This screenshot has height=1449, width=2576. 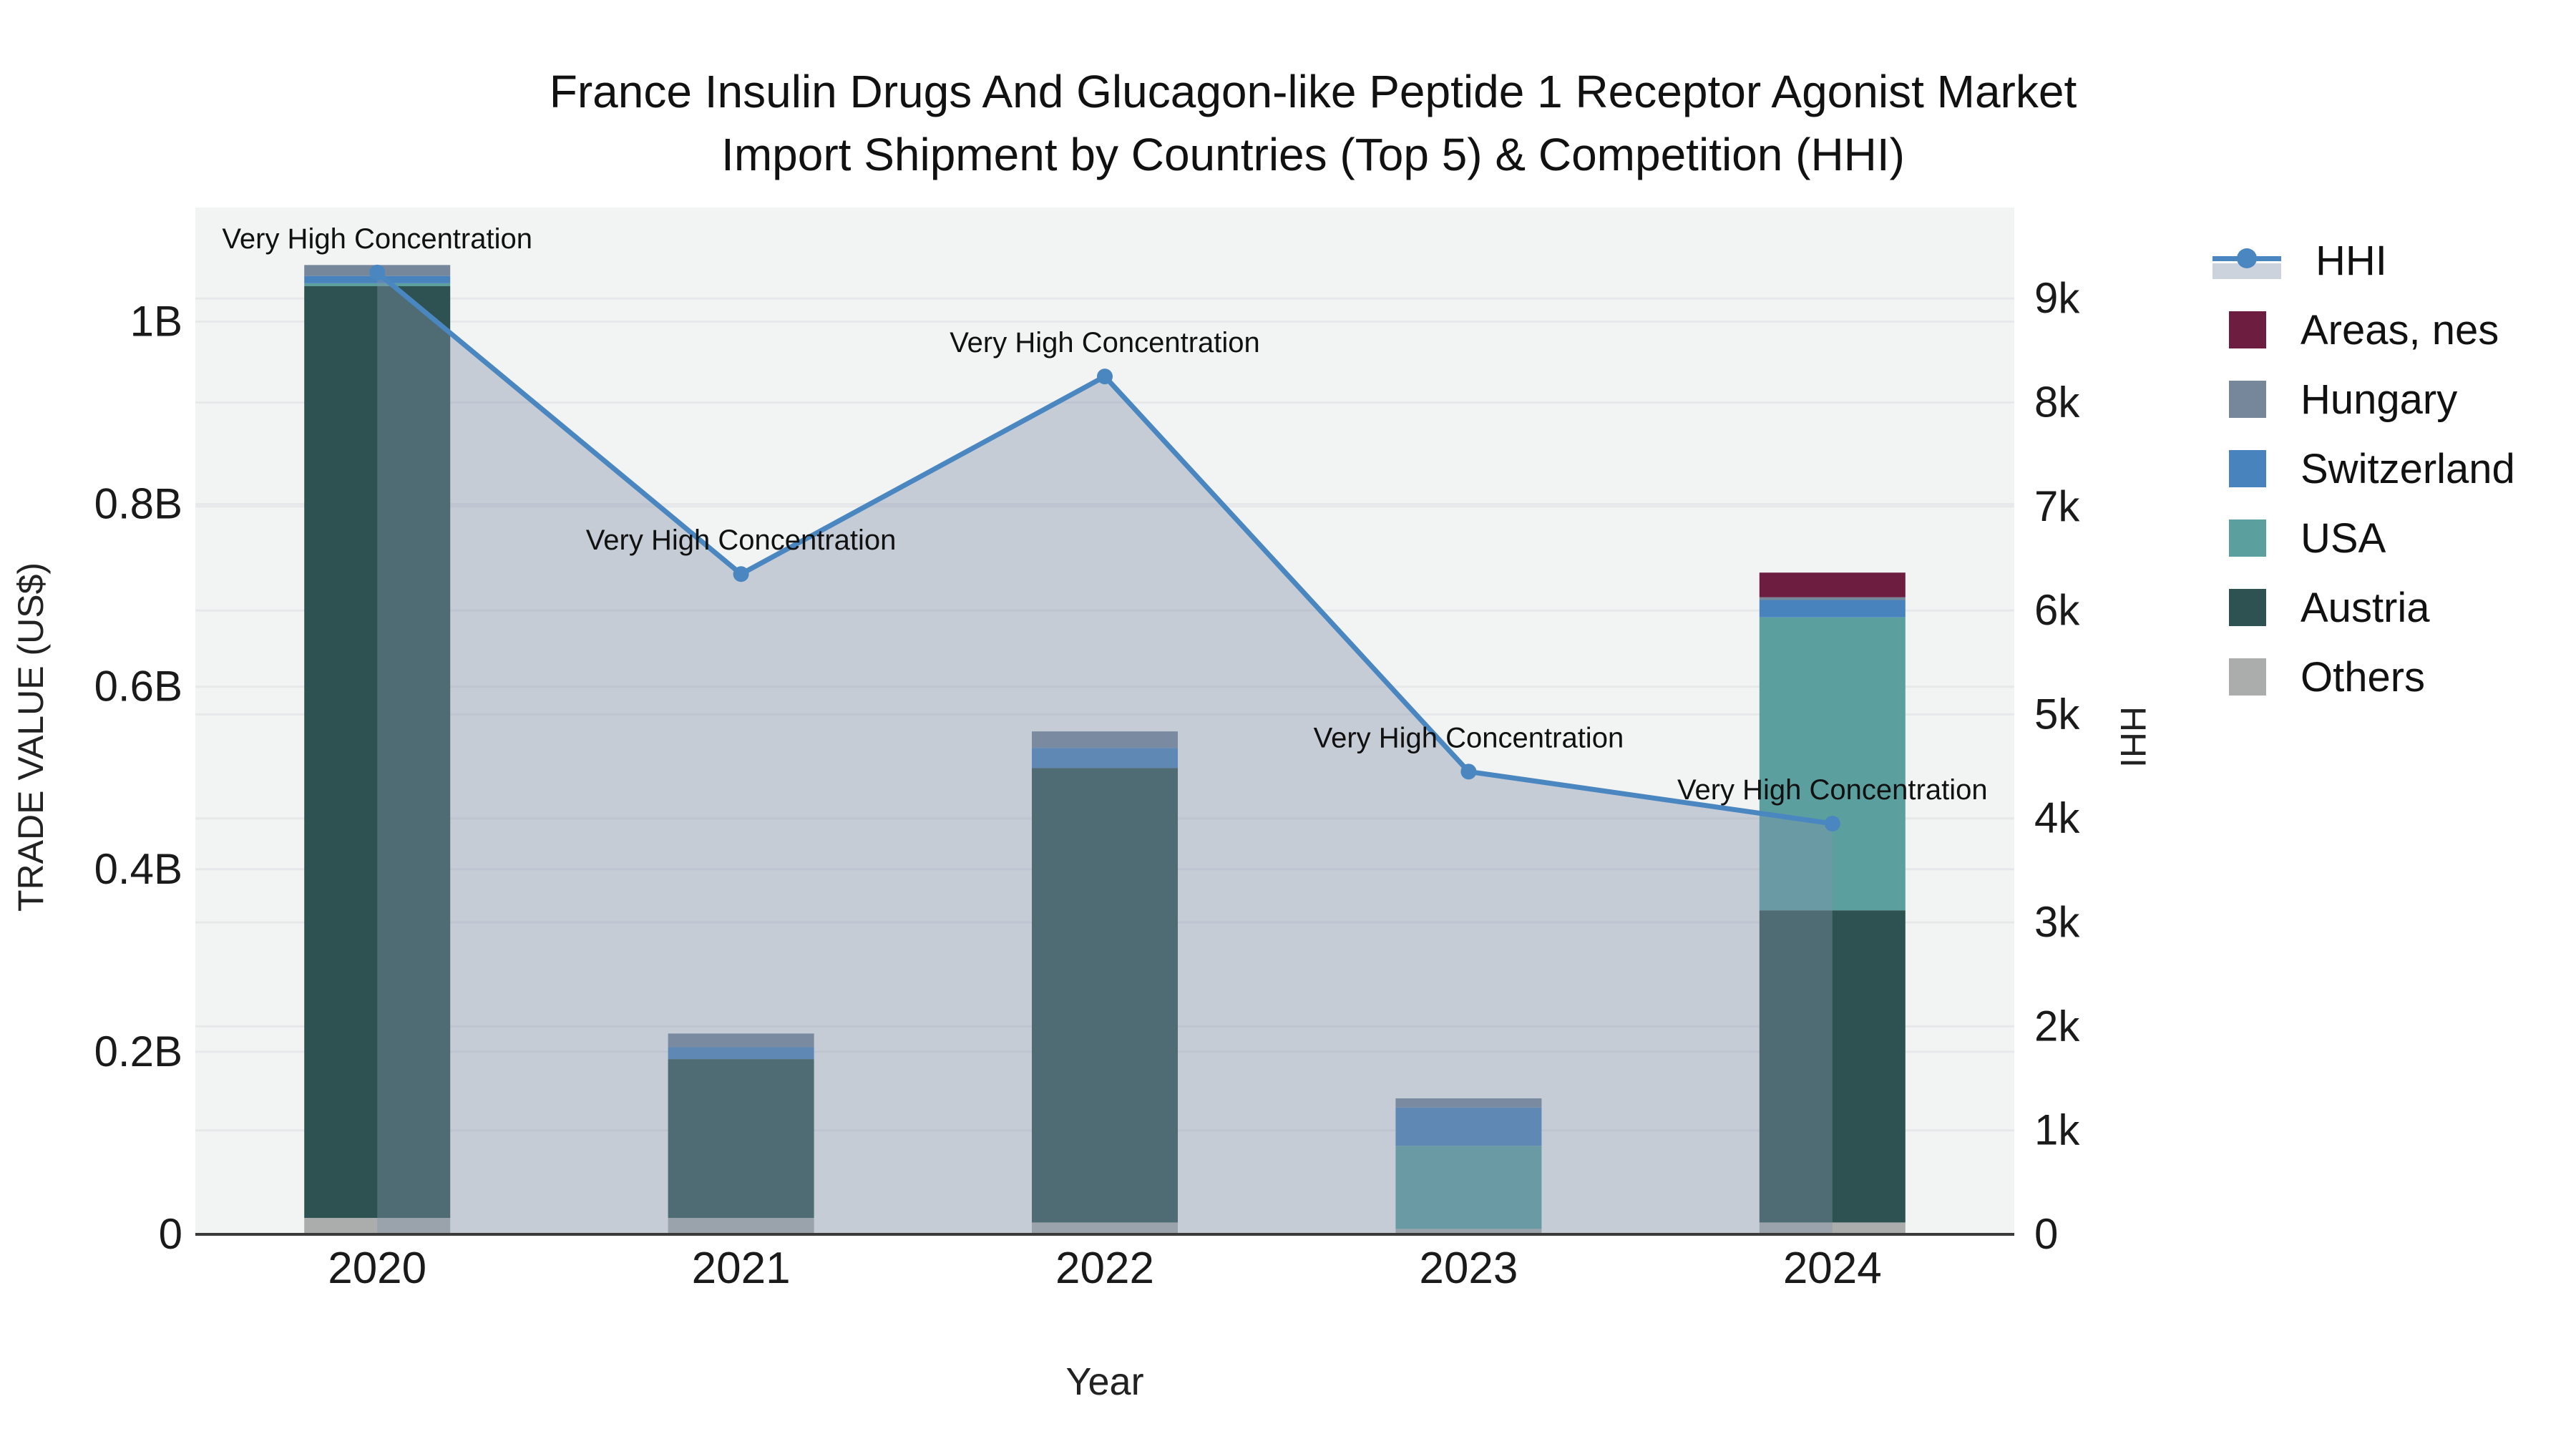 I want to click on y-axis-title-left: TRADE VALUE (US$), so click(x=31, y=737).